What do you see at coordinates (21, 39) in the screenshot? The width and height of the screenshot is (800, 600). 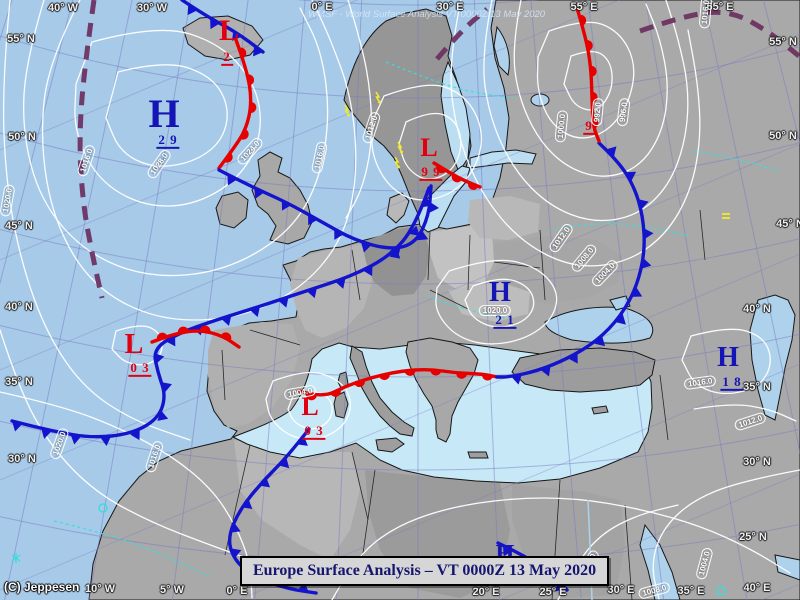 I see `latitude-label: 55° N` at bounding box center [21, 39].